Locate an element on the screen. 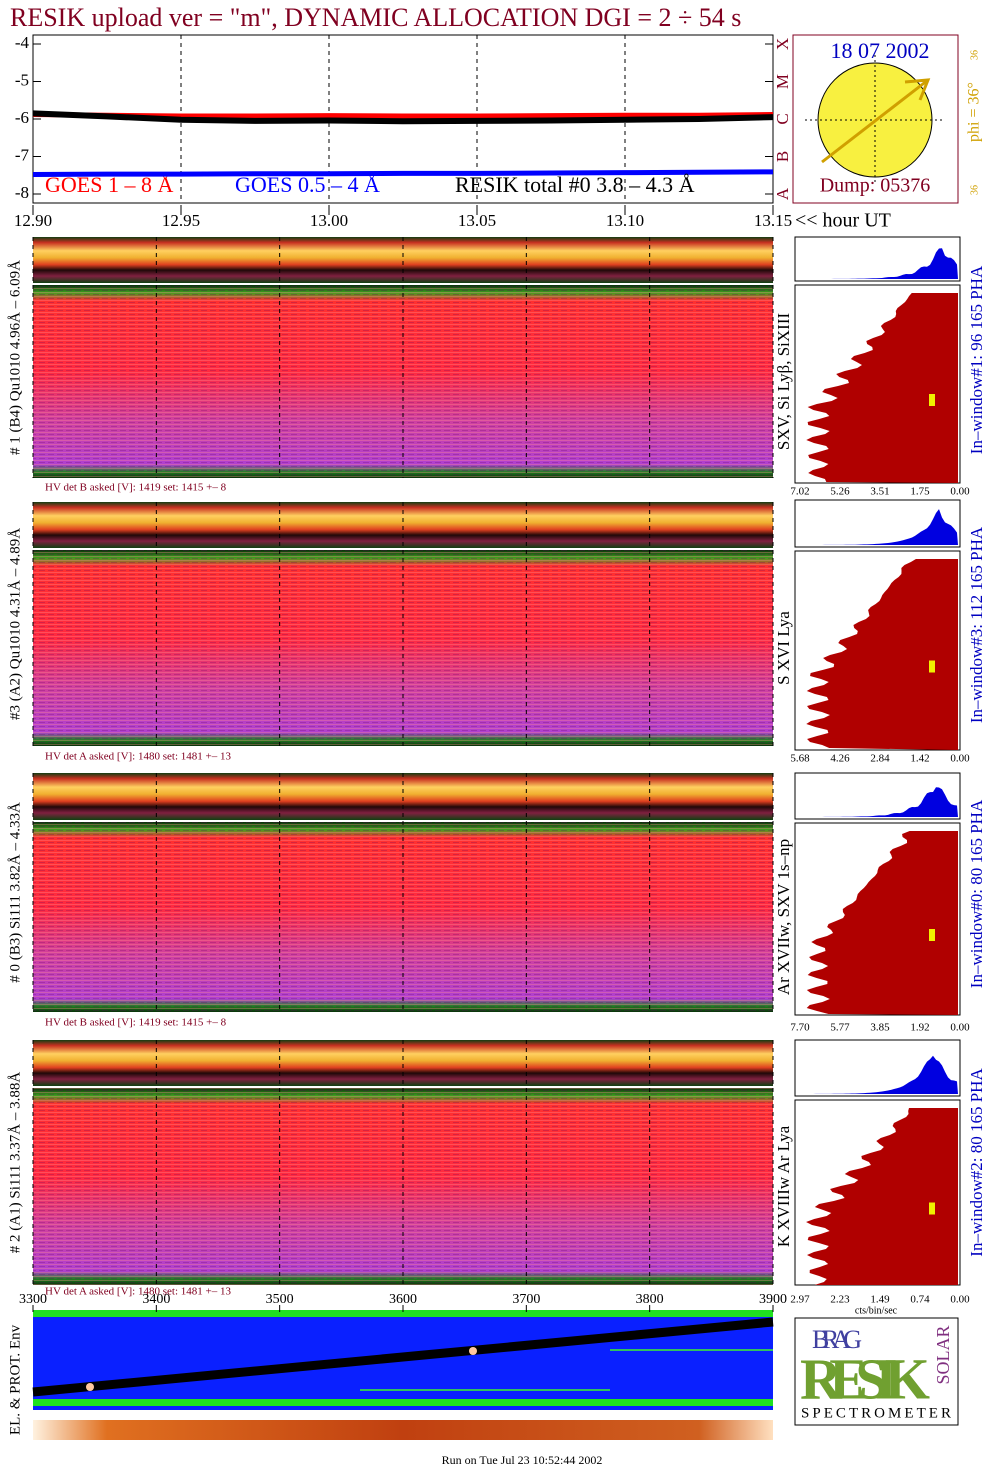 The height and width of the screenshot is (1476, 1004). logo-top: BRAG is located at coordinates (837, 1339).